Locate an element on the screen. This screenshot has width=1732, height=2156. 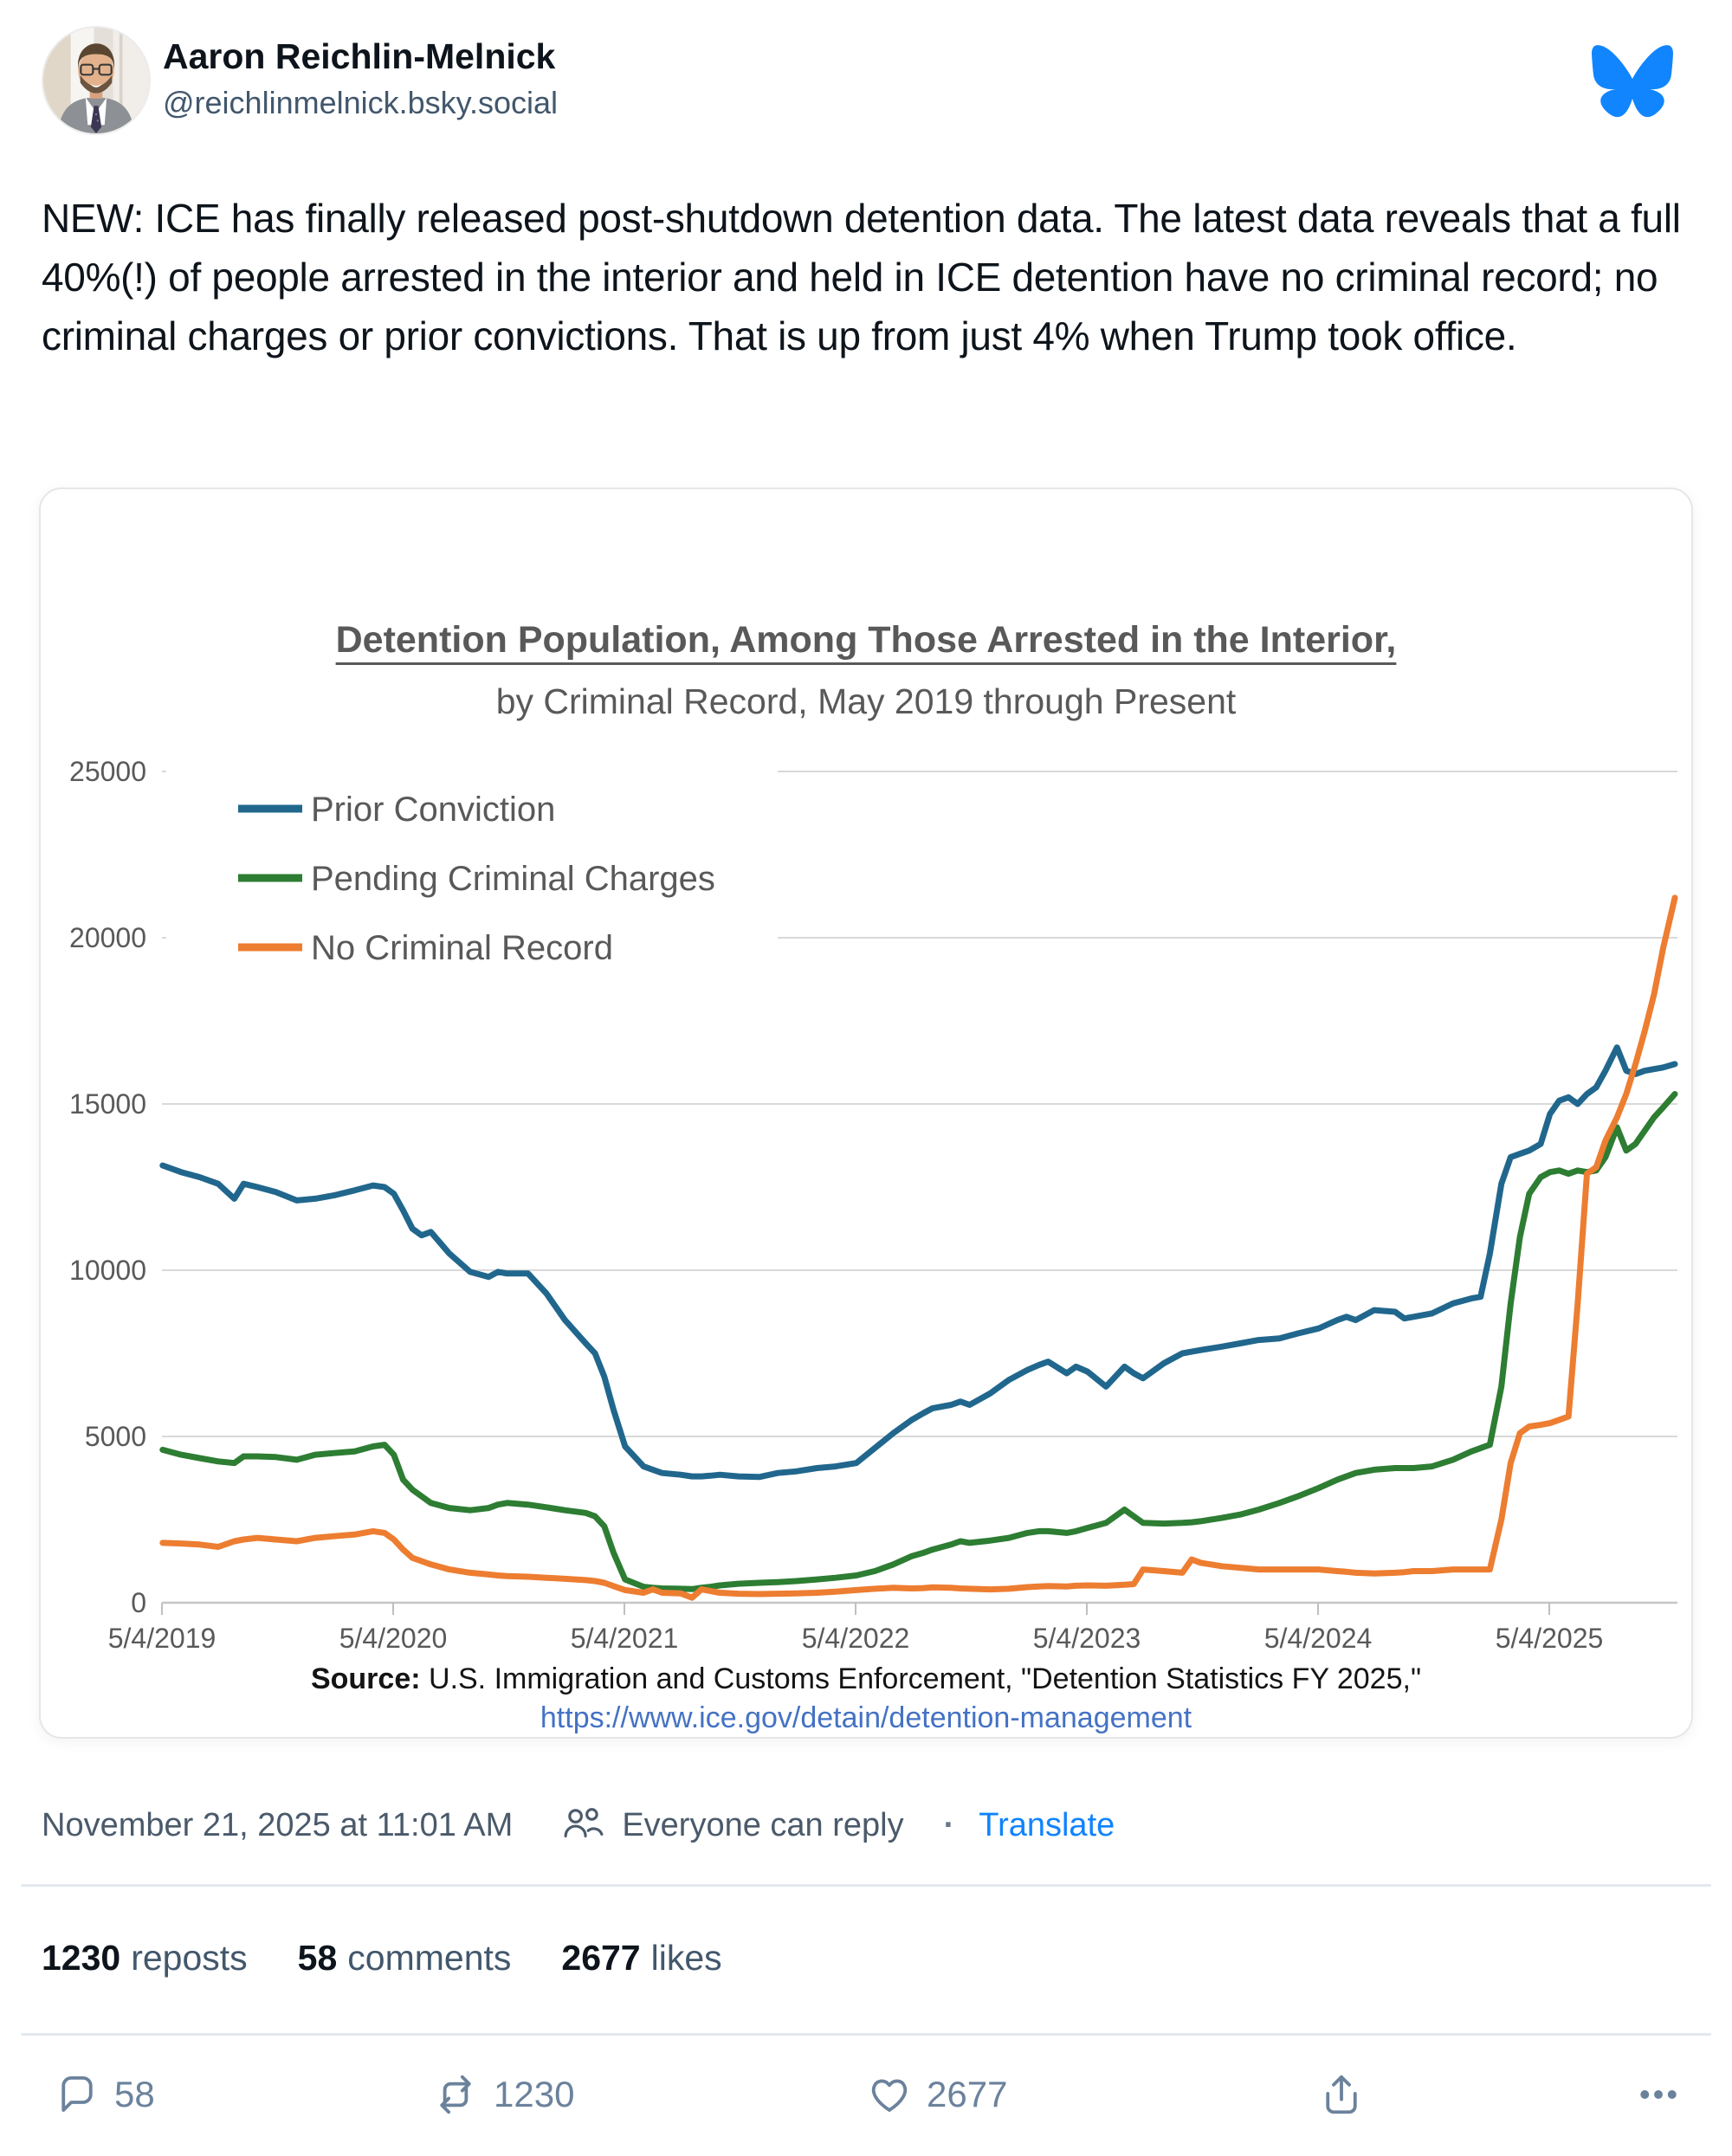
stats-row: 1230 reposts 58 comments 2677 likes is located at coordinates (382, 1958).